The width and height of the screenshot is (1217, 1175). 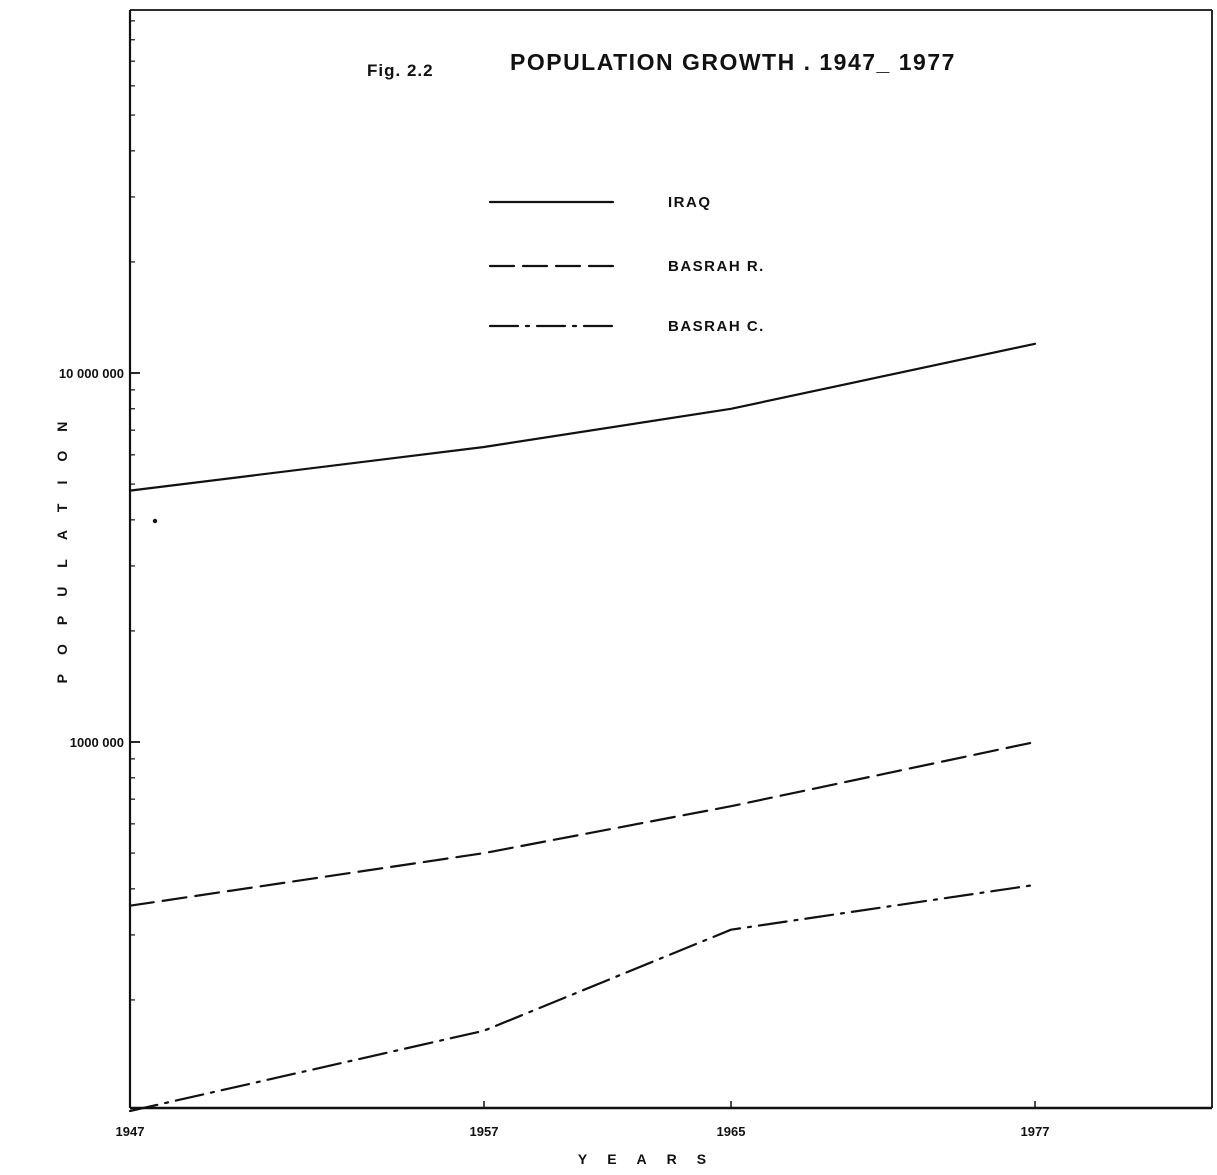 What do you see at coordinates (91, 558) in the screenshot?
I see `y-tick-labels: 10 000 000 1000 000` at bounding box center [91, 558].